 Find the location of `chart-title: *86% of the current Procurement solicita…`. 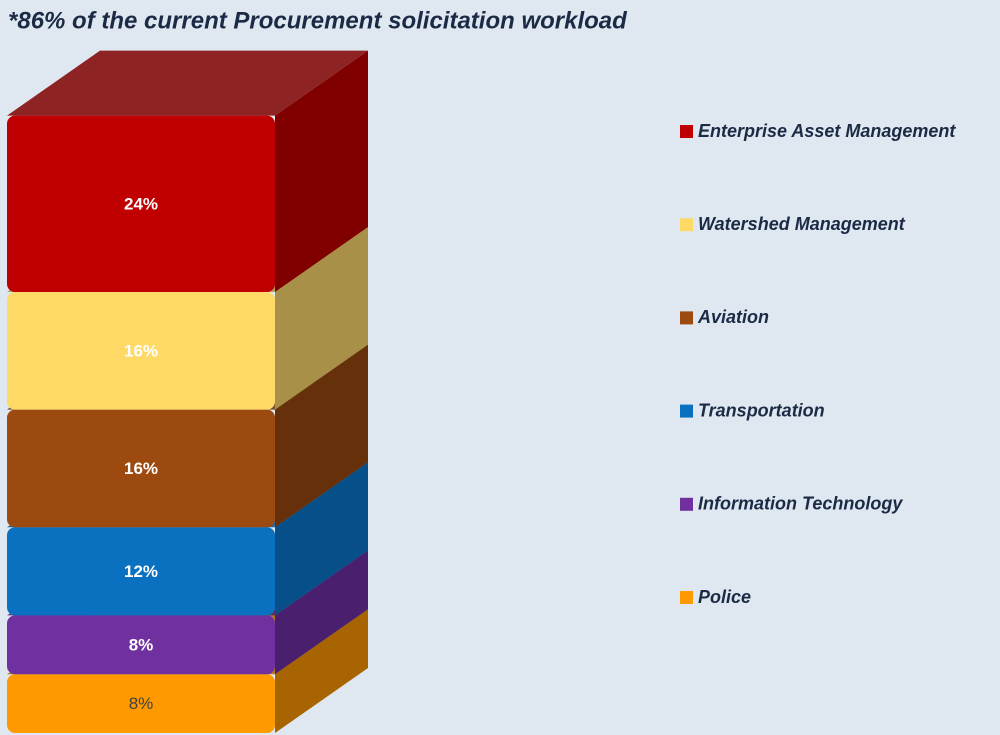

chart-title: *86% of the current Procurement solicita… is located at coordinates (318, 20).